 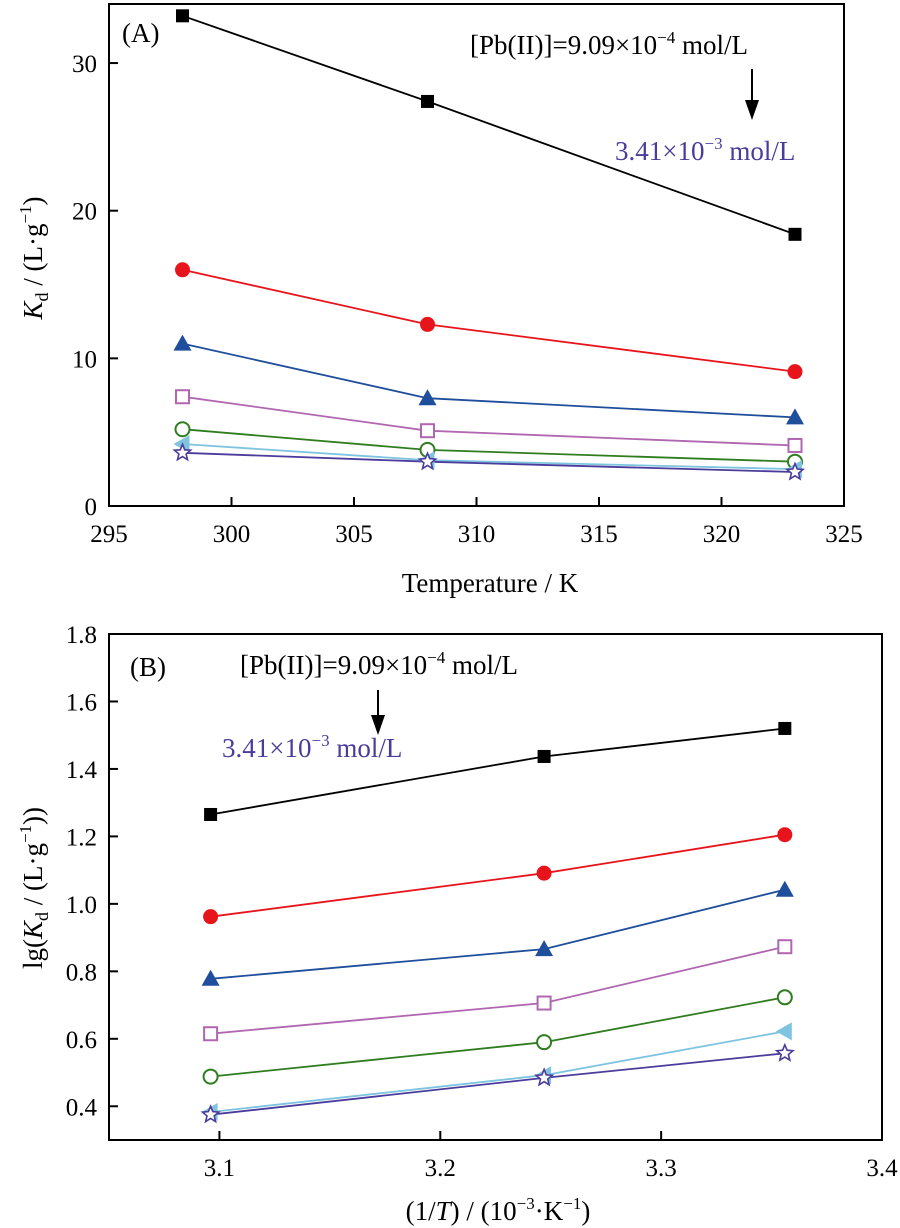 What do you see at coordinates (81, 837) in the screenshot?
I see `chart-b-y-tick-label: 1.2` at bounding box center [81, 837].